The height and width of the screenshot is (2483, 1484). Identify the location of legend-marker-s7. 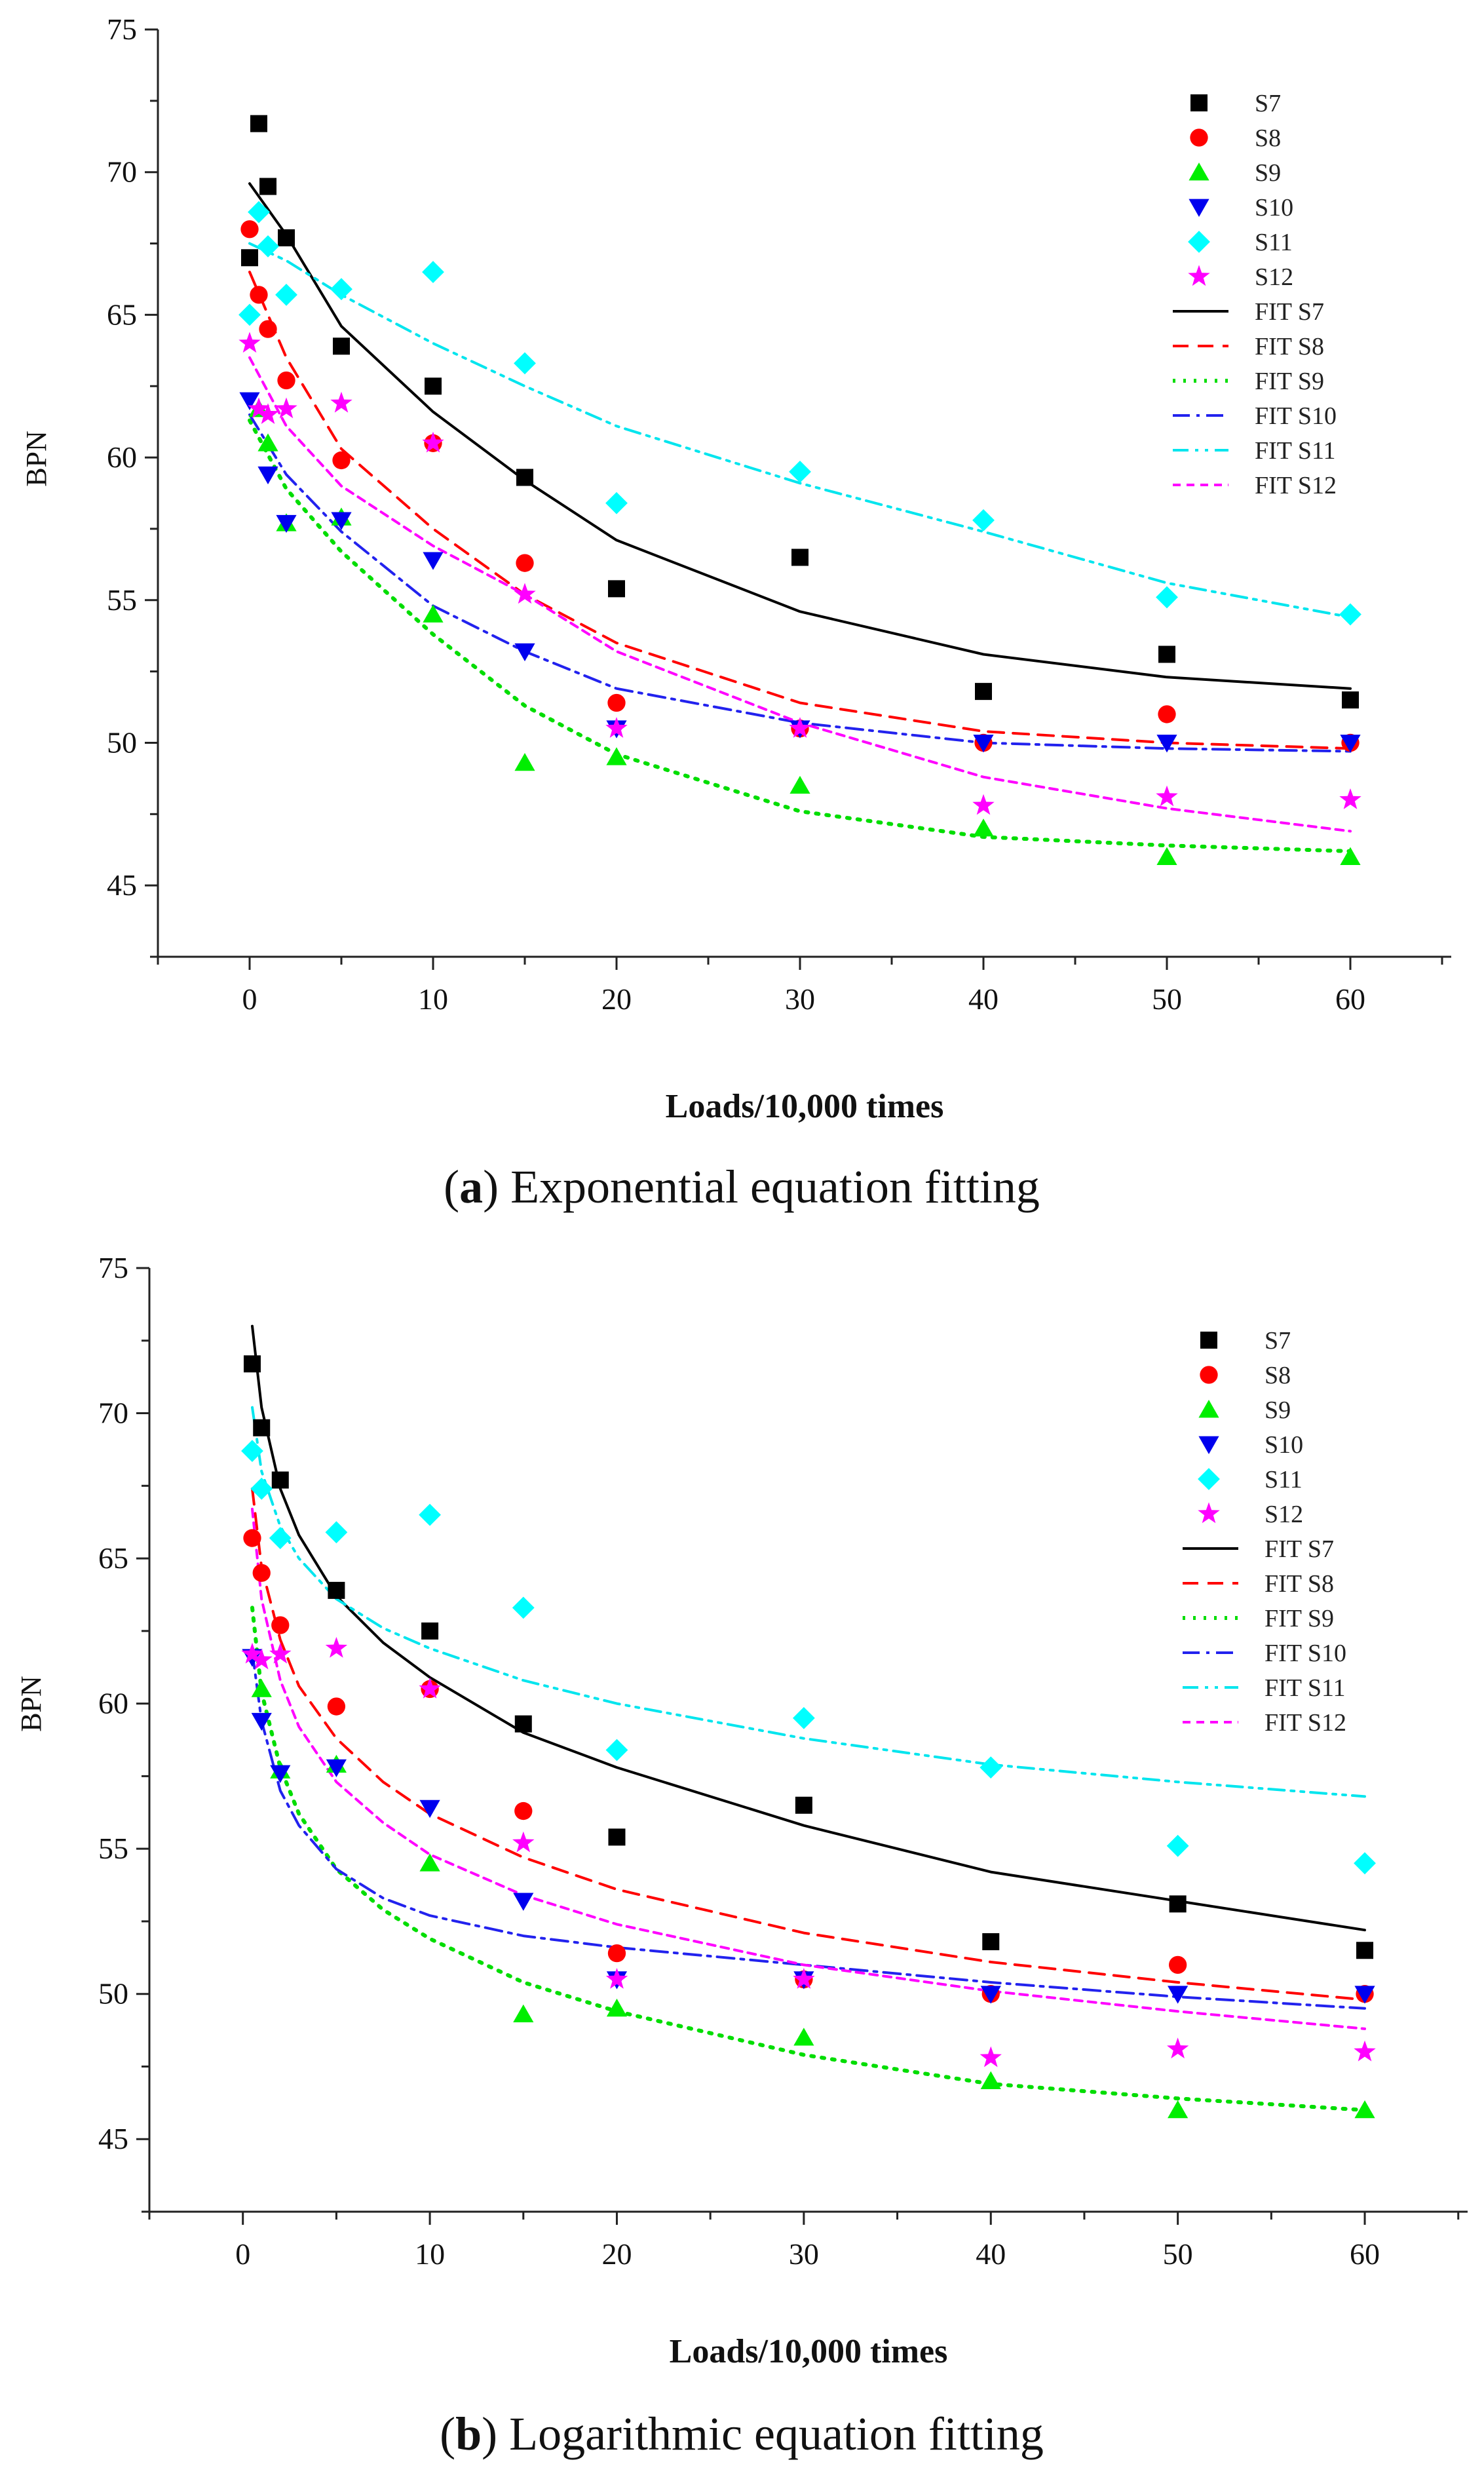
(1199, 102).